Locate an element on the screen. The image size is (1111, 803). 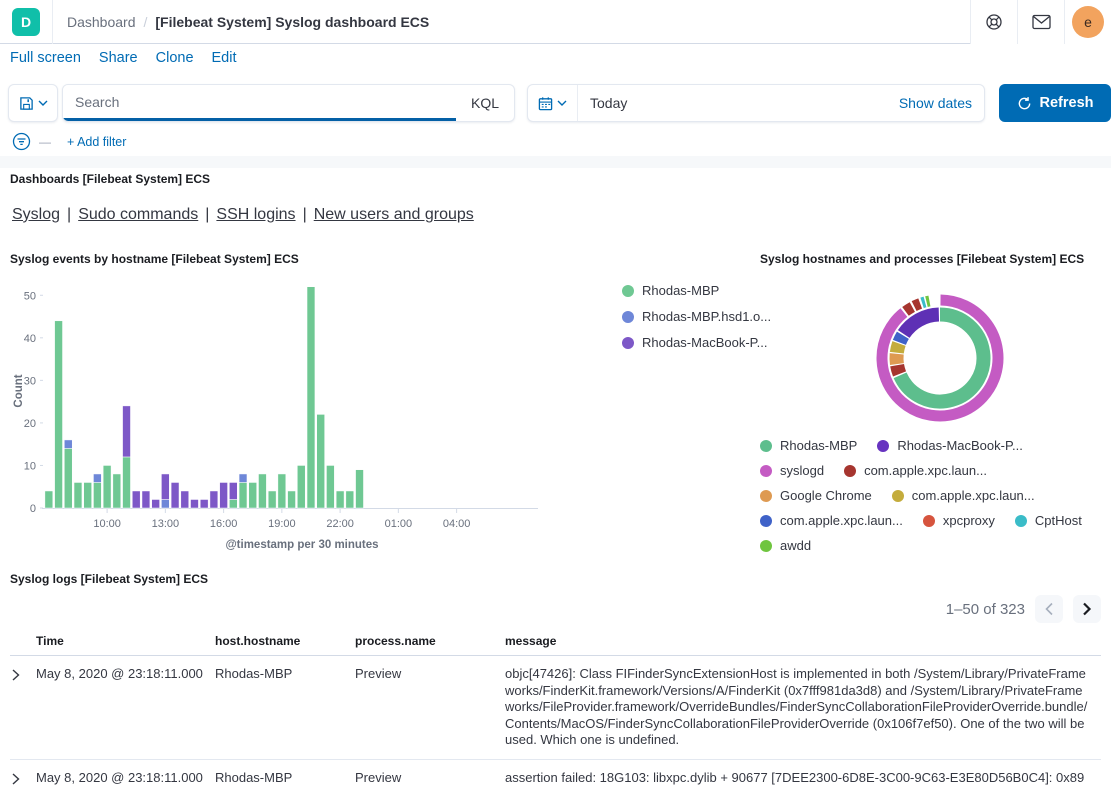
cell-process: Preview is located at coordinates (378, 777).